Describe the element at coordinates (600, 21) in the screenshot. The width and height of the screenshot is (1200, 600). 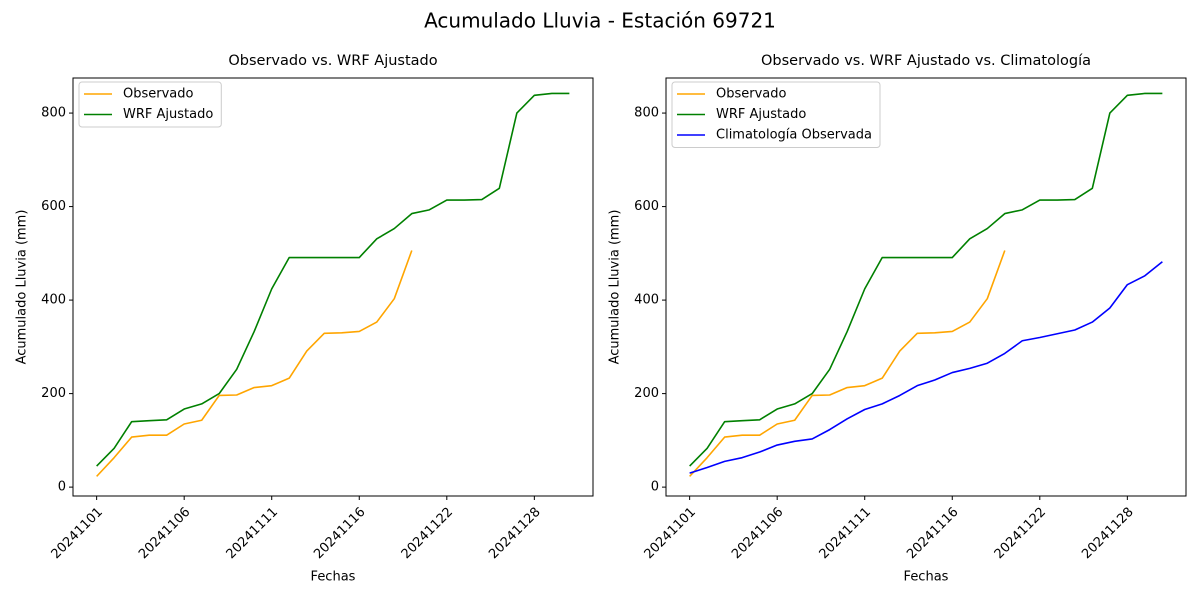
I see `figure-title: Acumulado Lluvia - Estación 69721` at that location.